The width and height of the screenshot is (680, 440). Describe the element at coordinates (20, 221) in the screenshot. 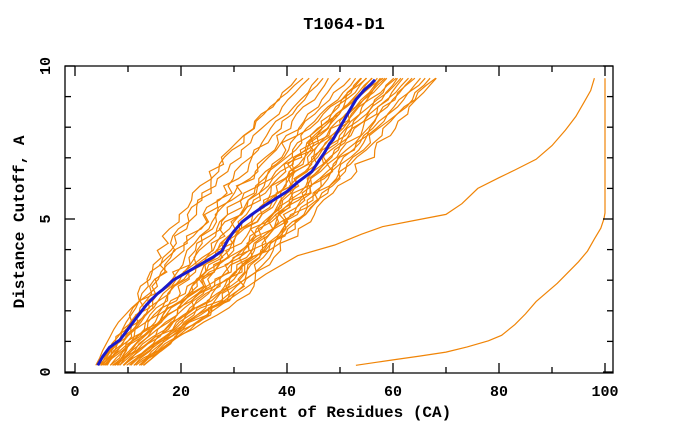

I see `y-axis-label: Distance Cutoff, A` at that location.